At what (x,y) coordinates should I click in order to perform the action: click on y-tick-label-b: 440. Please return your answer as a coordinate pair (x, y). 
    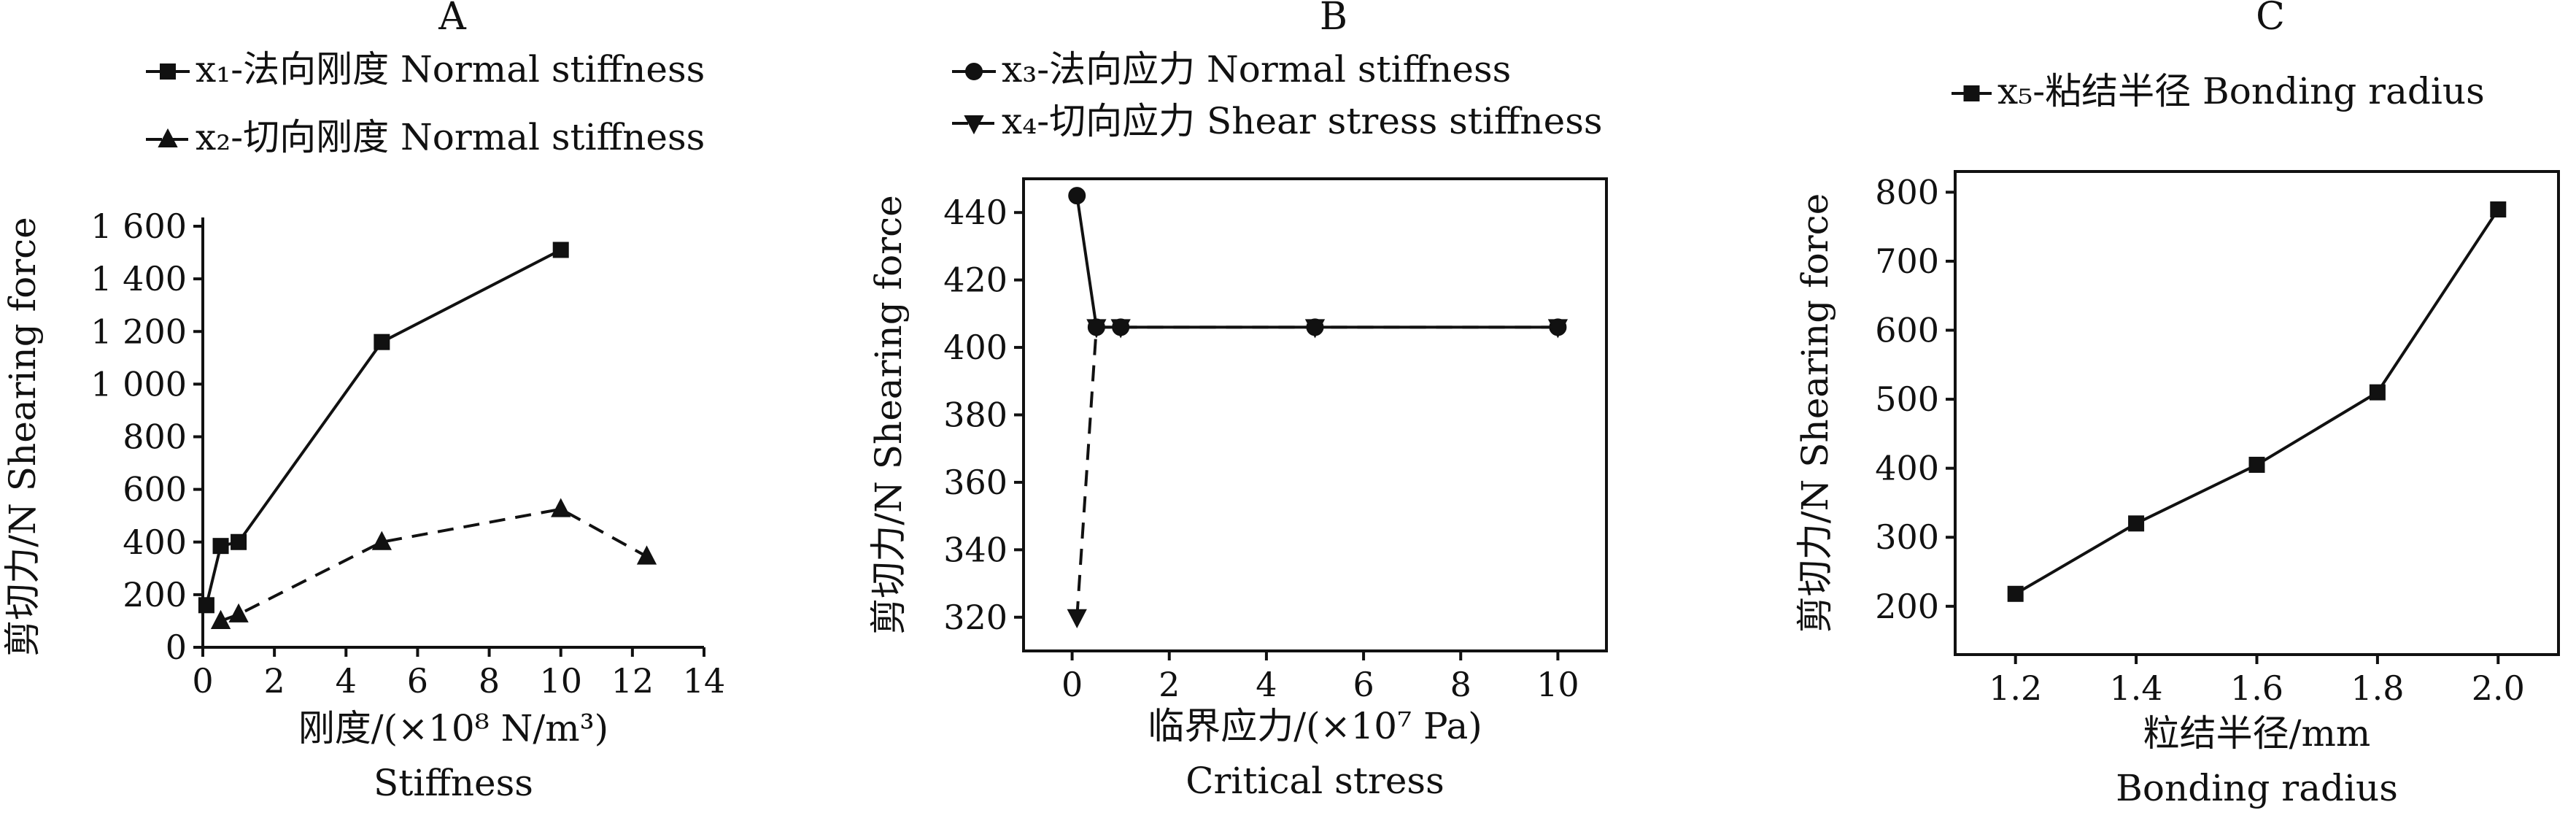
    Looking at the image, I should click on (975, 213).